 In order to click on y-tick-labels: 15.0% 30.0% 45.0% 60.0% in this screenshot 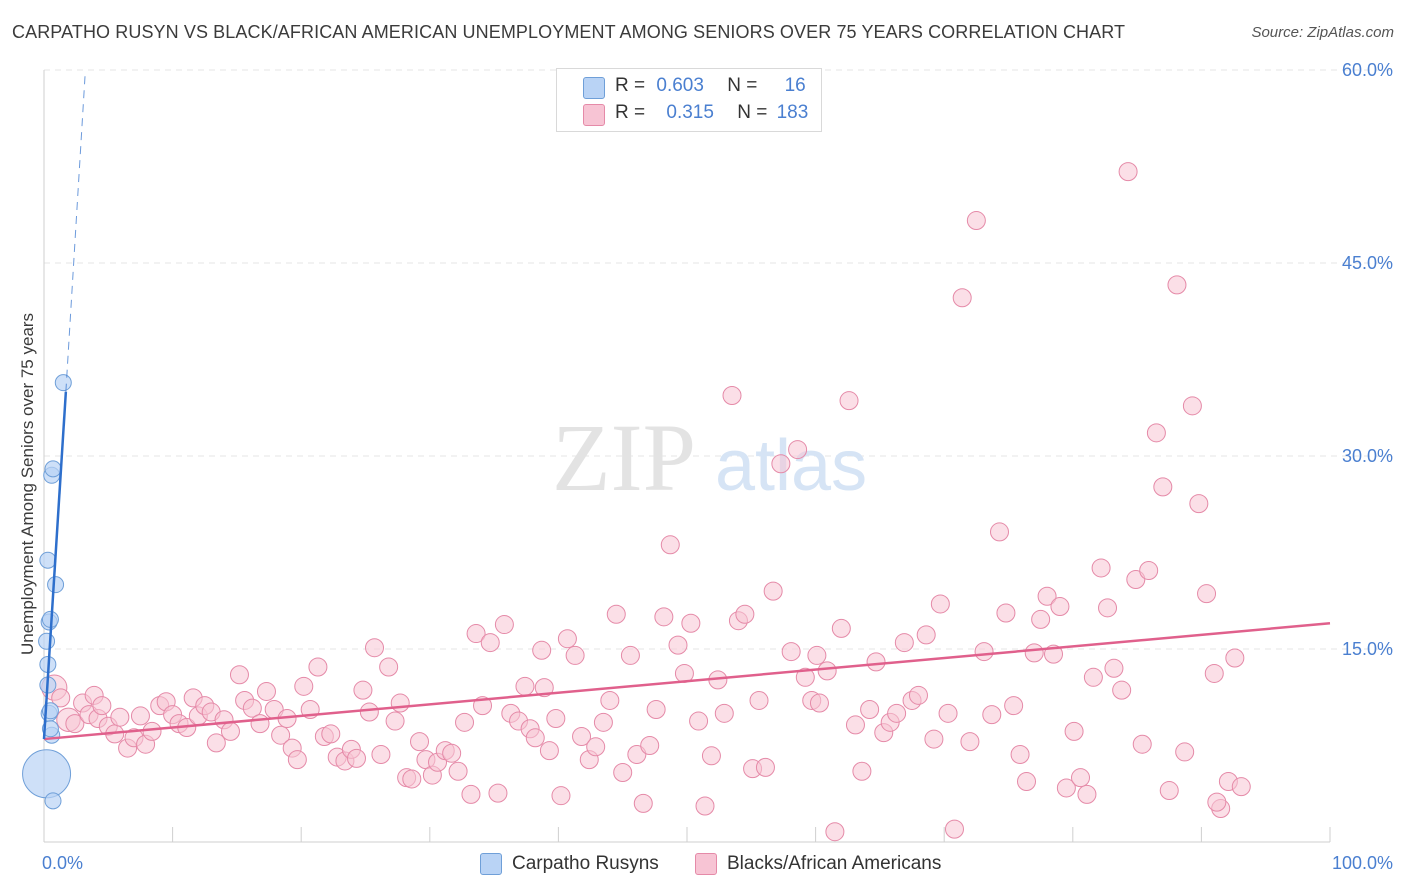, I will do `click(1367, 359)`.